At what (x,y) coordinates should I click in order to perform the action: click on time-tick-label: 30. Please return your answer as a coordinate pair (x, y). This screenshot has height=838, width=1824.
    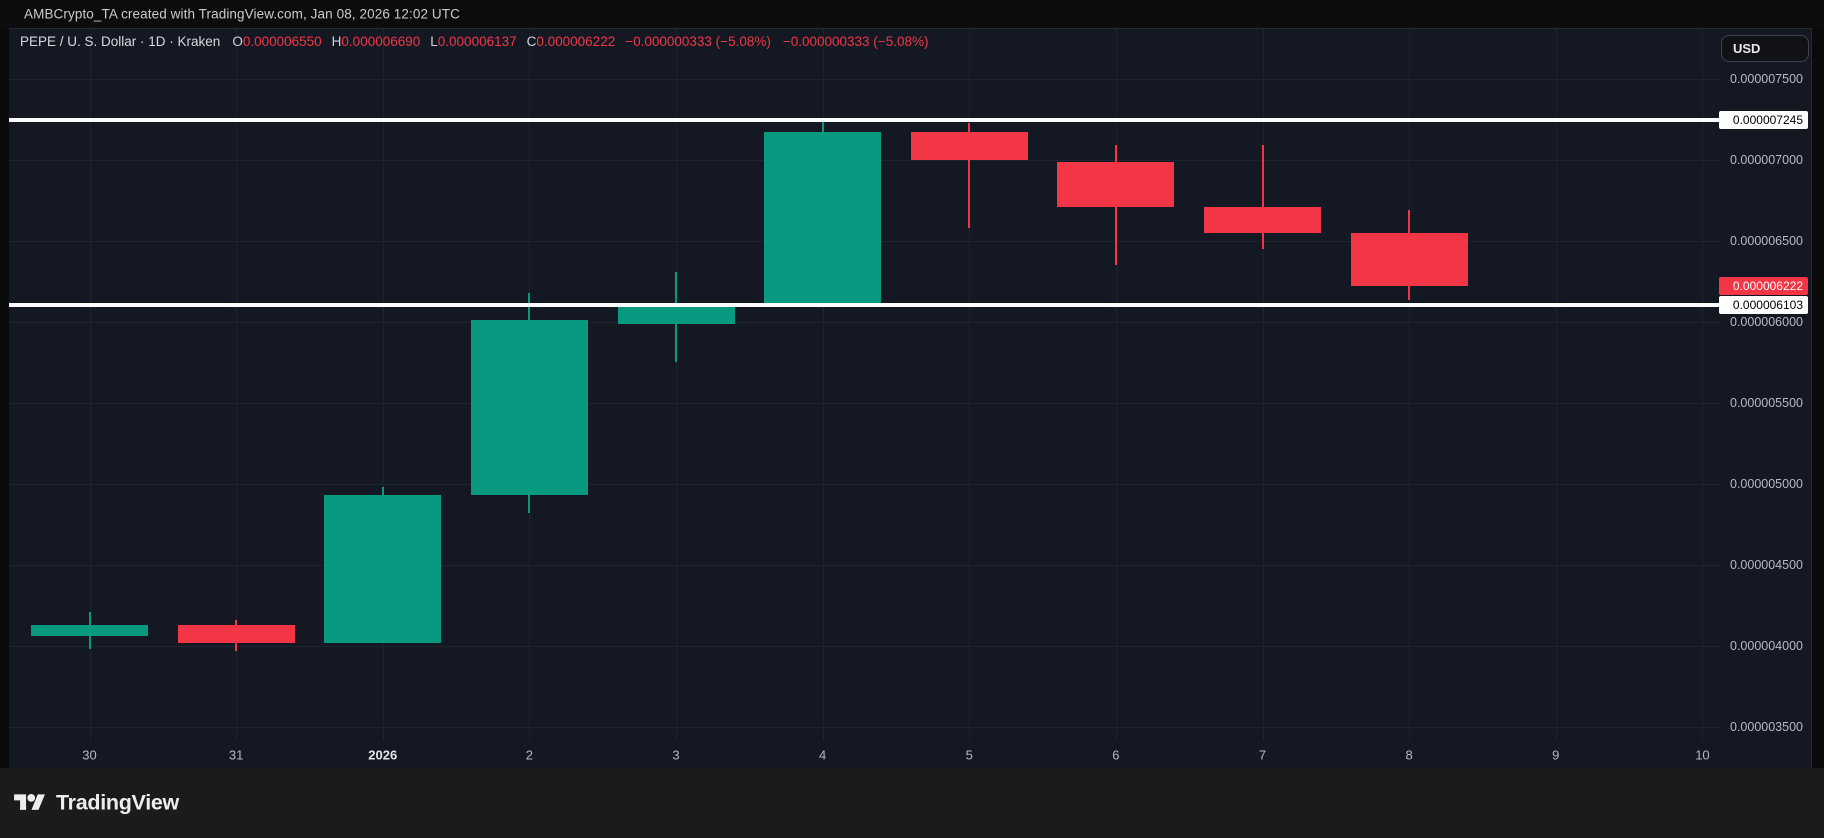
    Looking at the image, I should click on (89, 755).